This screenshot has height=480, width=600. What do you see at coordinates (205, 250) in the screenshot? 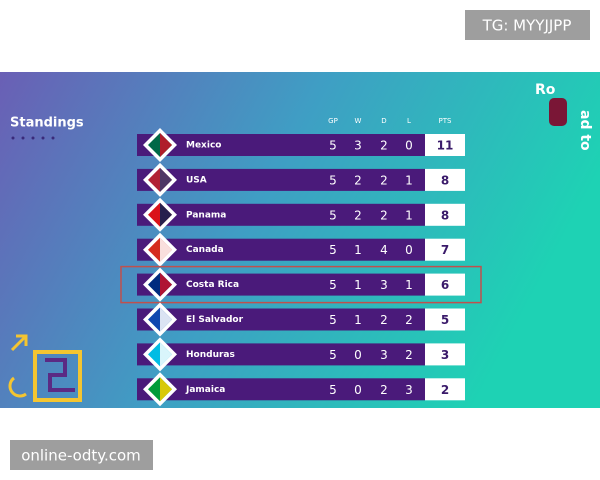
I see `team-name: Canada` at bounding box center [205, 250].